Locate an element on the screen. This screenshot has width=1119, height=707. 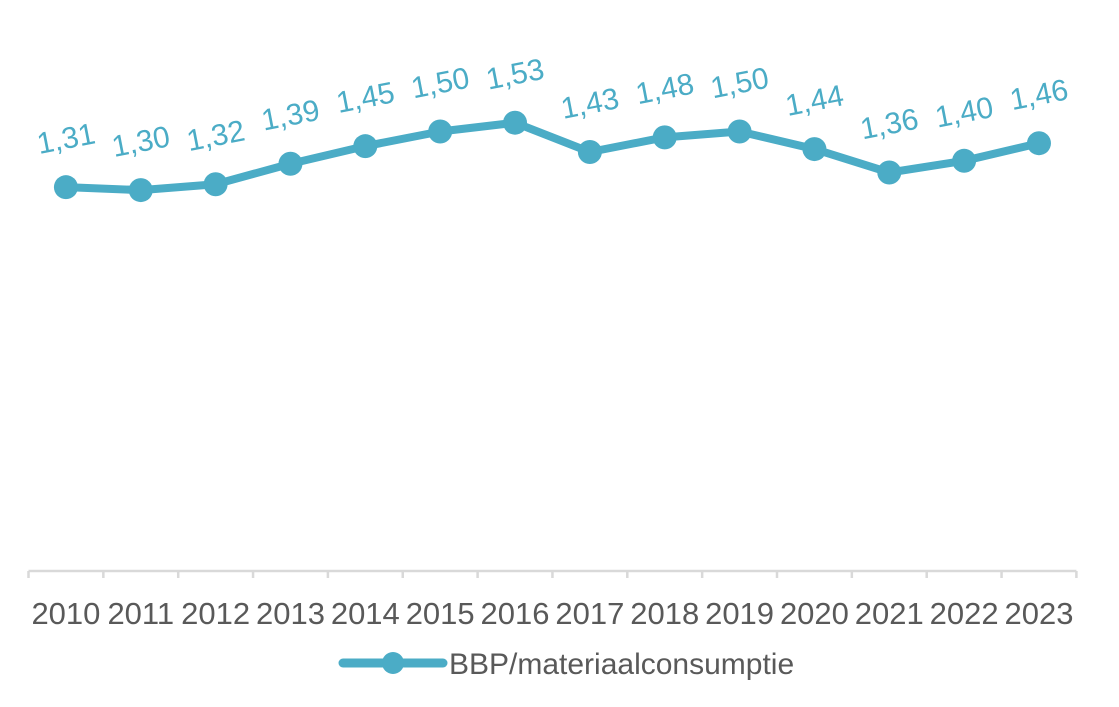
data-label: 1,48 is located at coordinates (665, 90).